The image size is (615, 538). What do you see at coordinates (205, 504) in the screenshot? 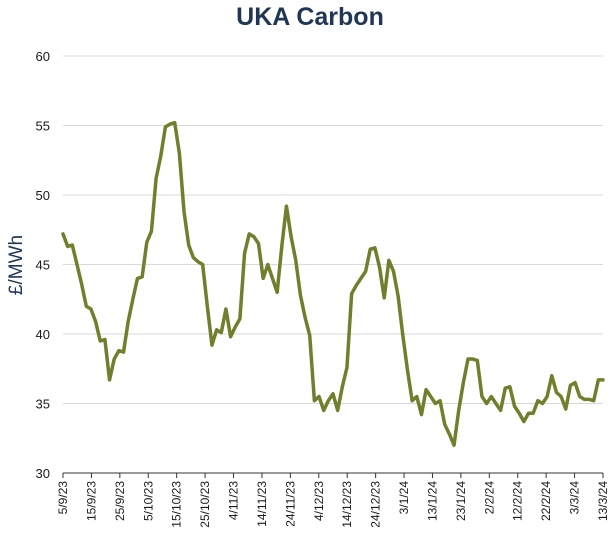
I see `x-tick-label: 25/10/23` at bounding box center [205, 504].